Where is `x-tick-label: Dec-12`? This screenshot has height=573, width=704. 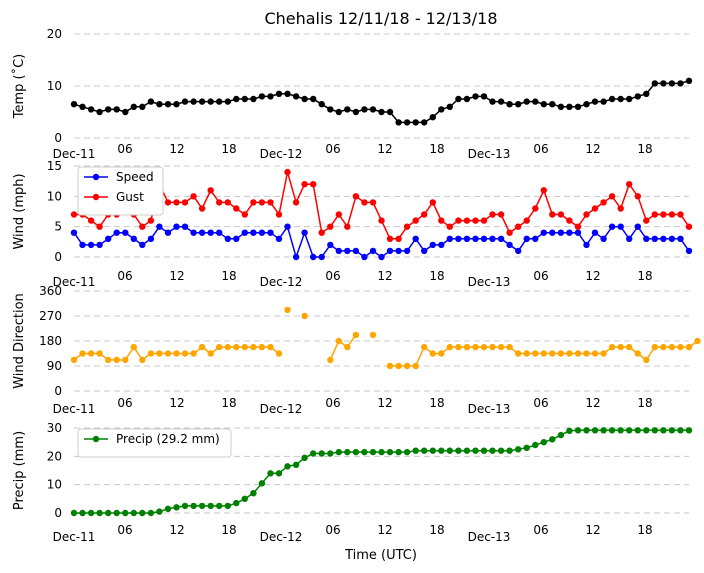 x-tick-label: Dec-12 is located at coordinates (281, 537).